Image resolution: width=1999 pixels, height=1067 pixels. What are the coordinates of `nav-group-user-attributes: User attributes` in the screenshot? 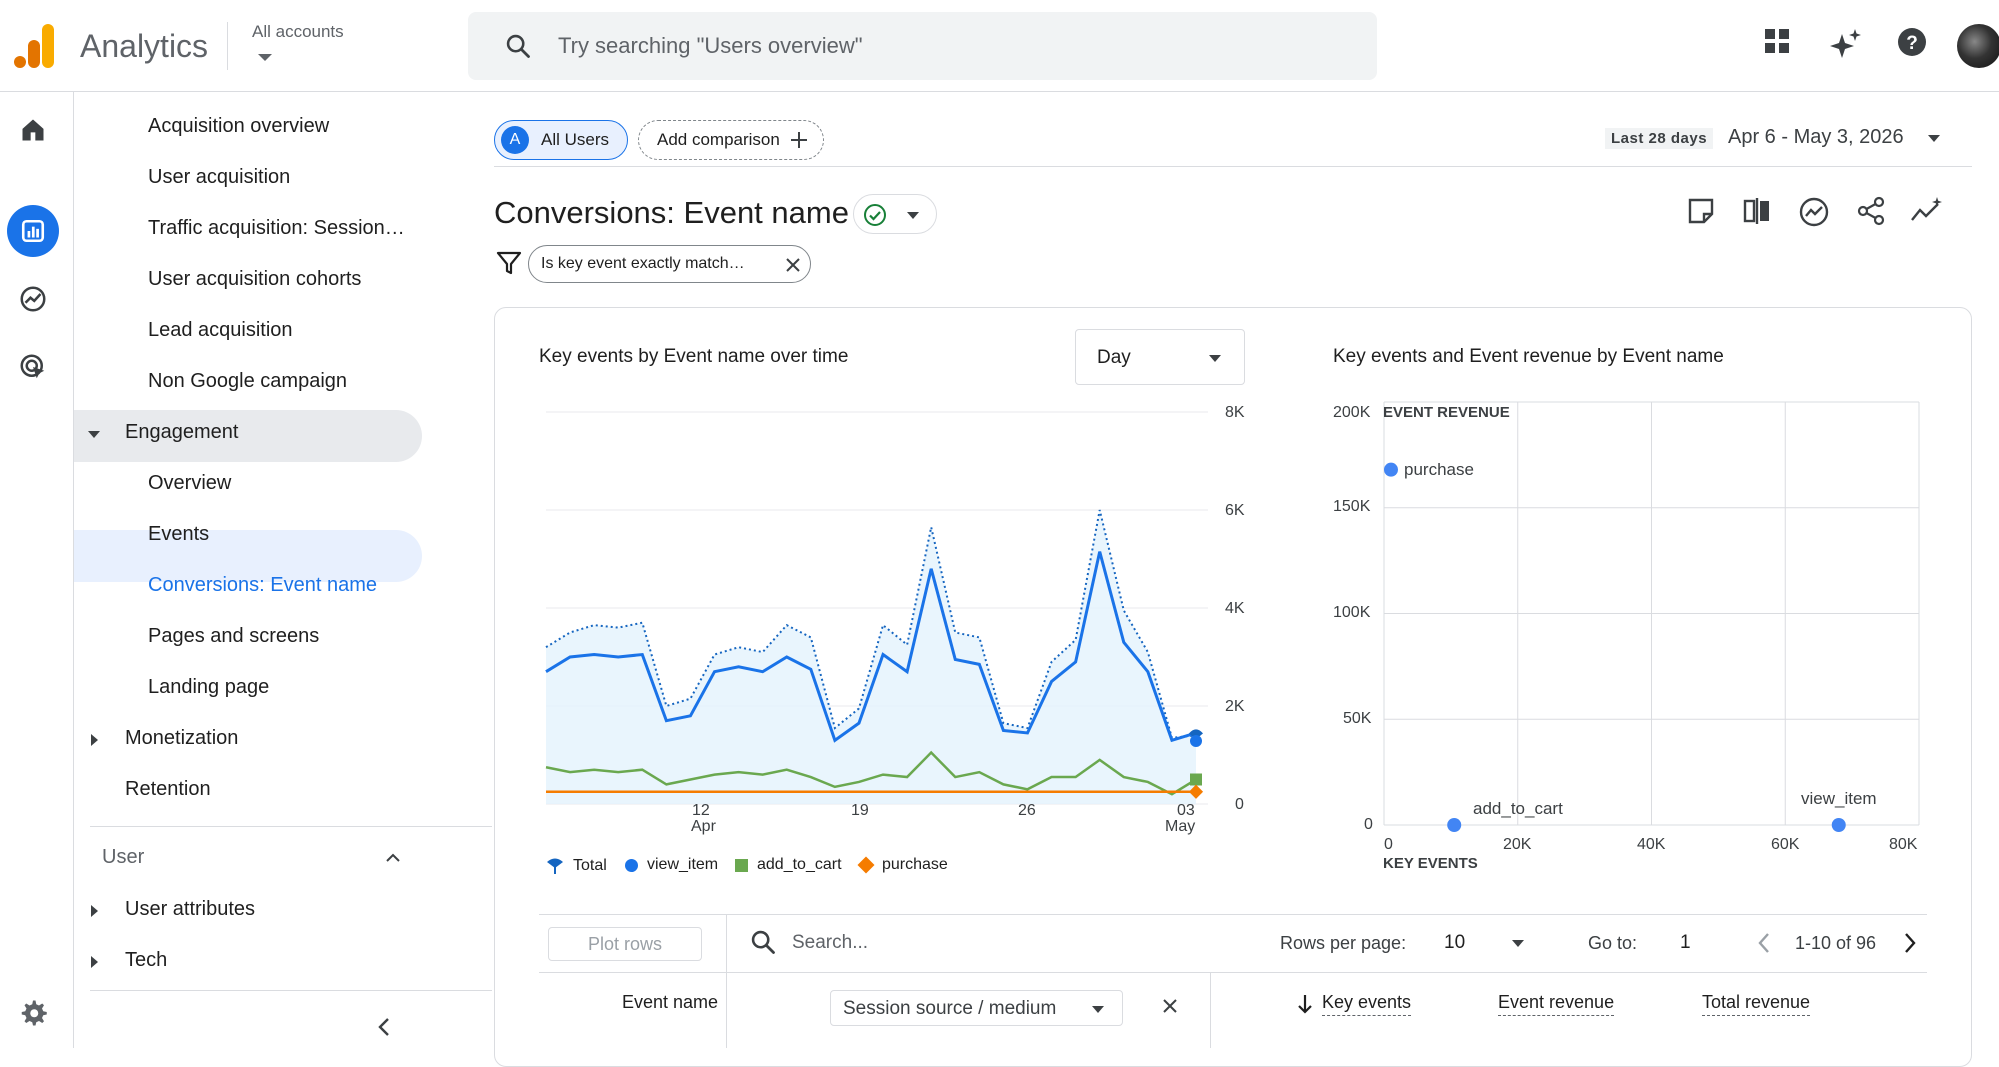 It's located at (190, 909).